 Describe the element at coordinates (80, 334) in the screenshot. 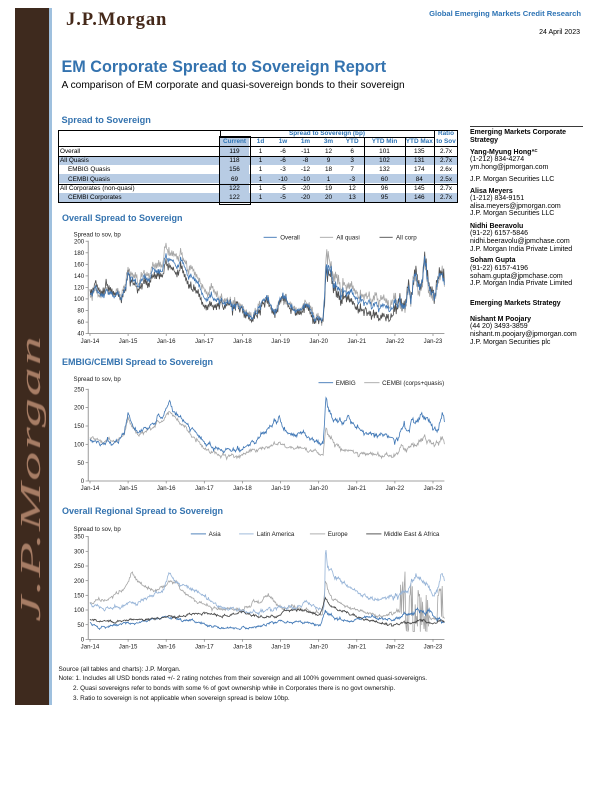

I see `svg-text: 40` at that location.